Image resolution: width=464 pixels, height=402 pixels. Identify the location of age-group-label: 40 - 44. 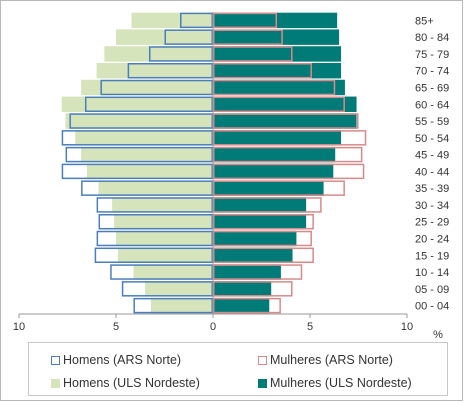
(432, 172).